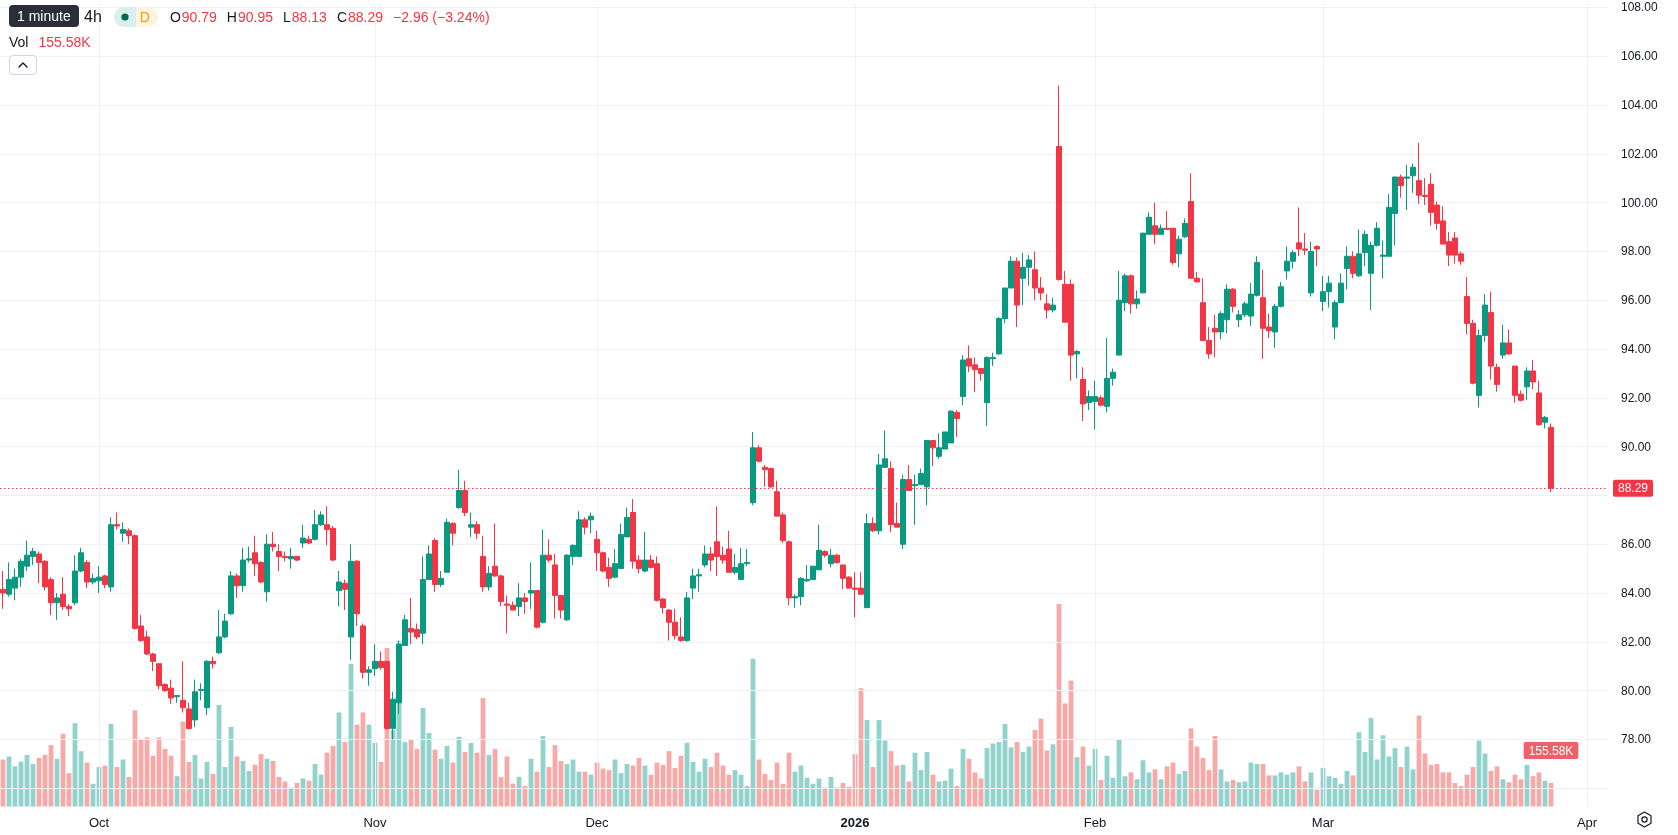  What do you see at coordinates (1636, 593) in the screenshot?
I see `y-tick-label: 84.00` at bounding box center [1636, 593].